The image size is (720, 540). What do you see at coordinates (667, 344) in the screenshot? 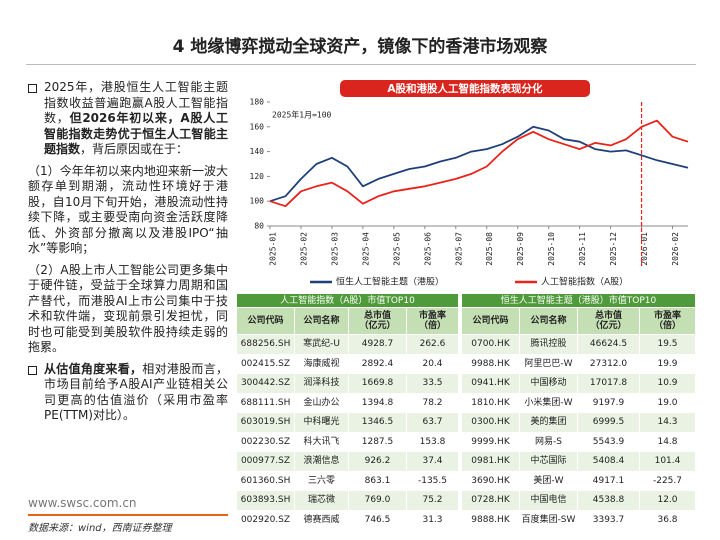
I see `table-cell: 19.5` at bounding box center [667, 344].